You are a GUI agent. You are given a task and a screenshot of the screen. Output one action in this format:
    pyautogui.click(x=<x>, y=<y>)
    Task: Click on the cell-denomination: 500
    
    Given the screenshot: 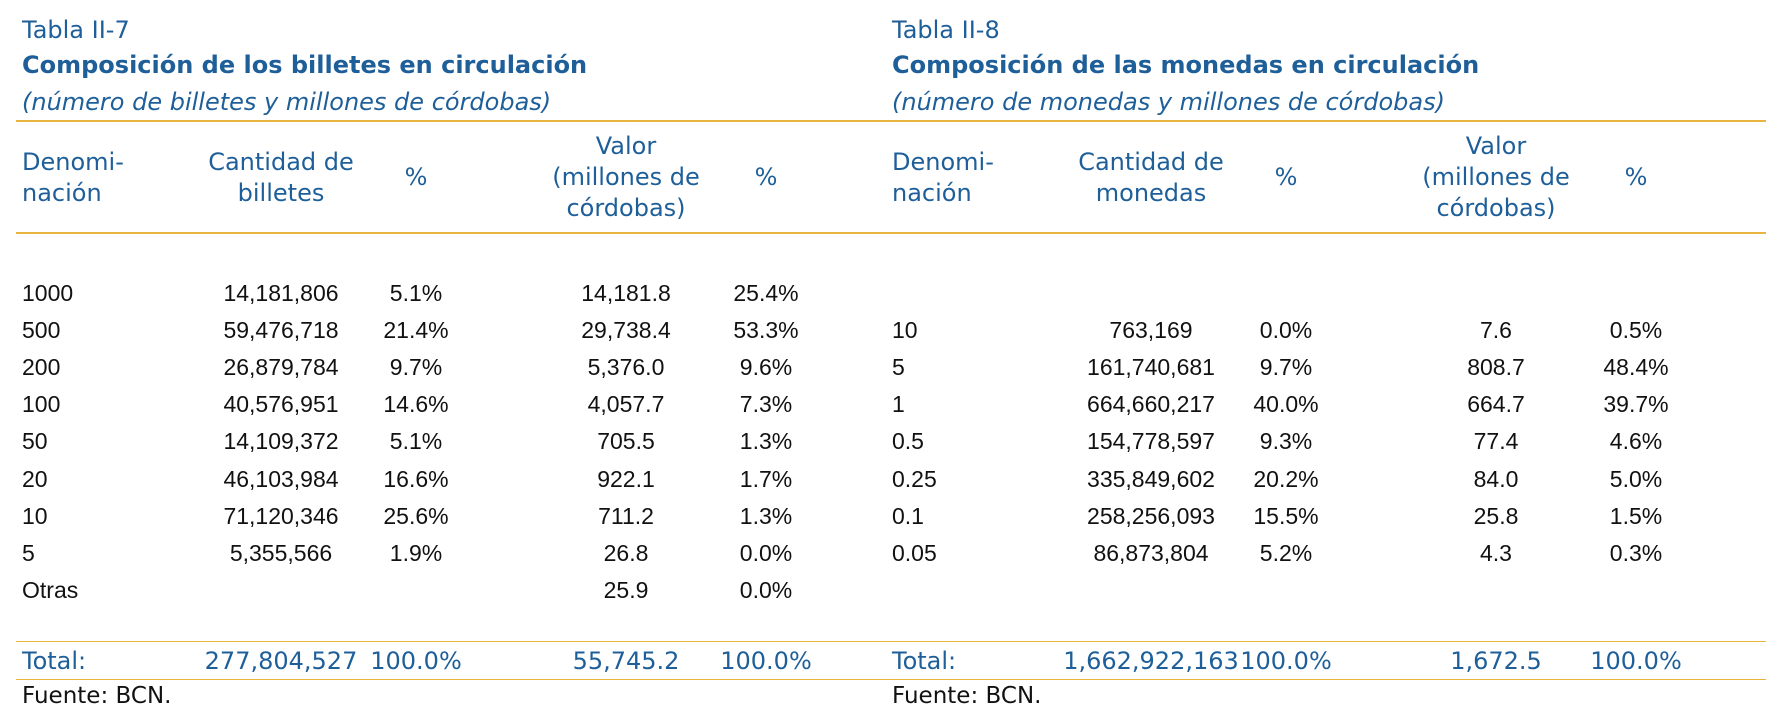 What is the action you would take?
    pyautogui.click(x=41, y=330)
    